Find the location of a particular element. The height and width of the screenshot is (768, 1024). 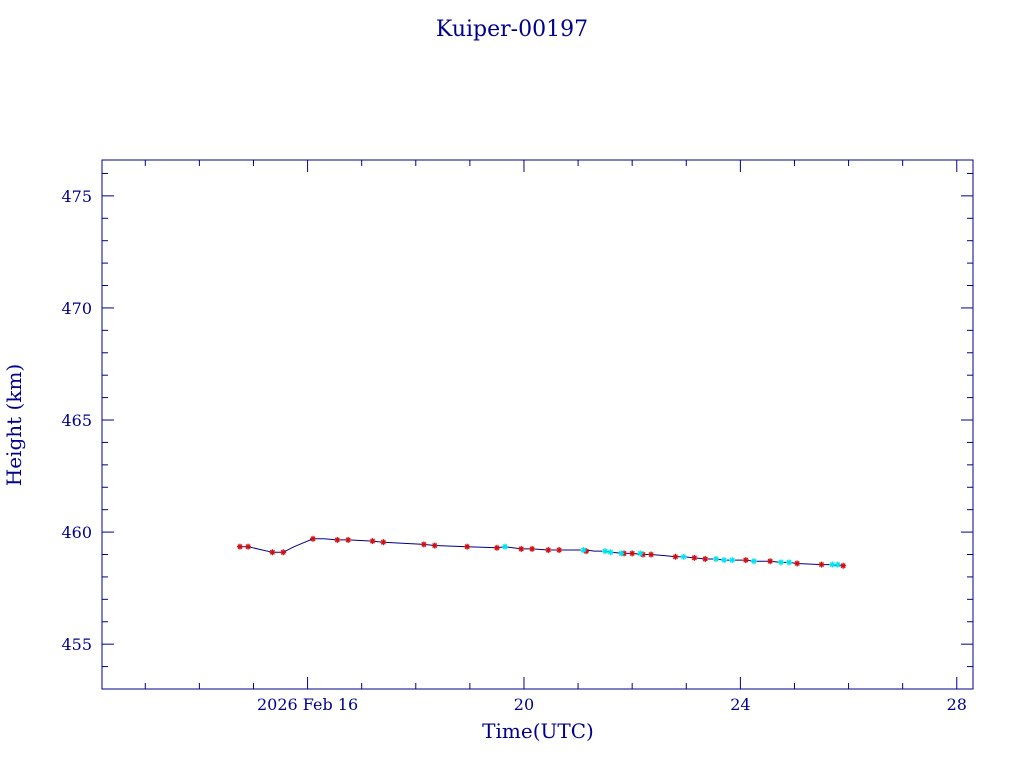

x-tick-label: 20 is located at coordinates (524, 704).